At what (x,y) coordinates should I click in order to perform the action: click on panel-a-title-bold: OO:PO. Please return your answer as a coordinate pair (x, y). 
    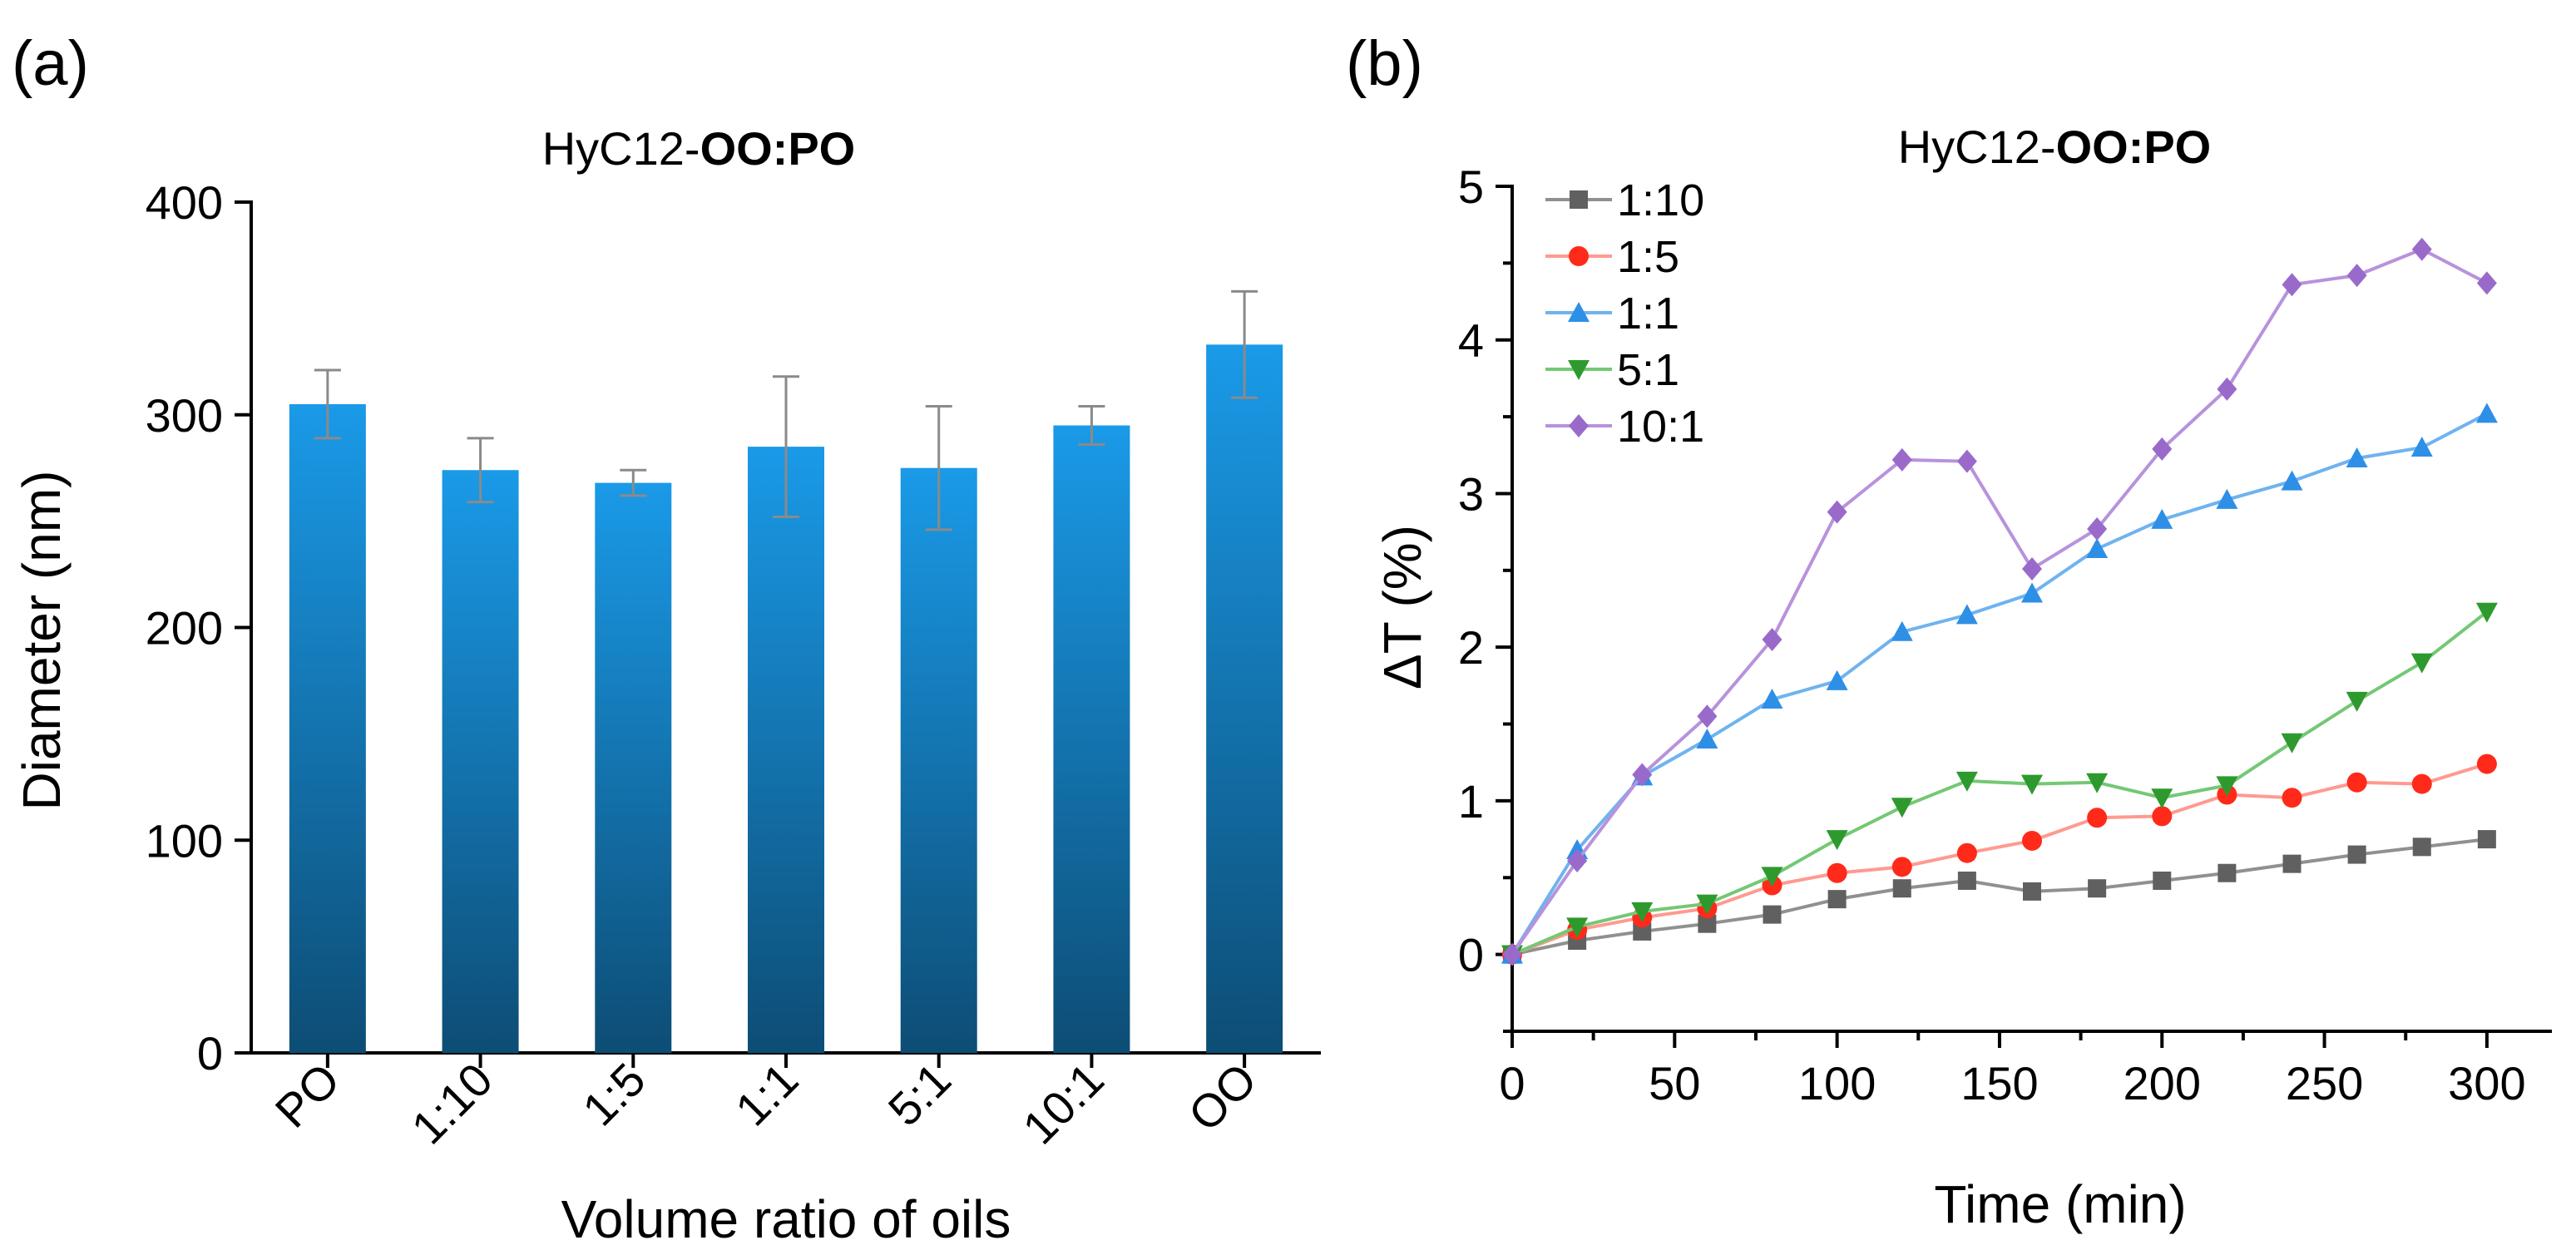
    Looking at the image, I should click on (778, 148).